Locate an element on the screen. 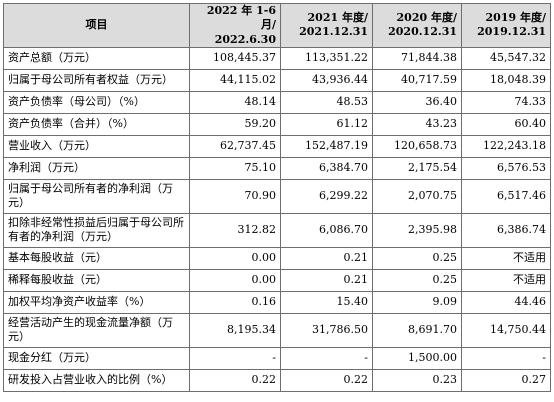  cell-value: 44.46 is located at coordinates (506, 302).